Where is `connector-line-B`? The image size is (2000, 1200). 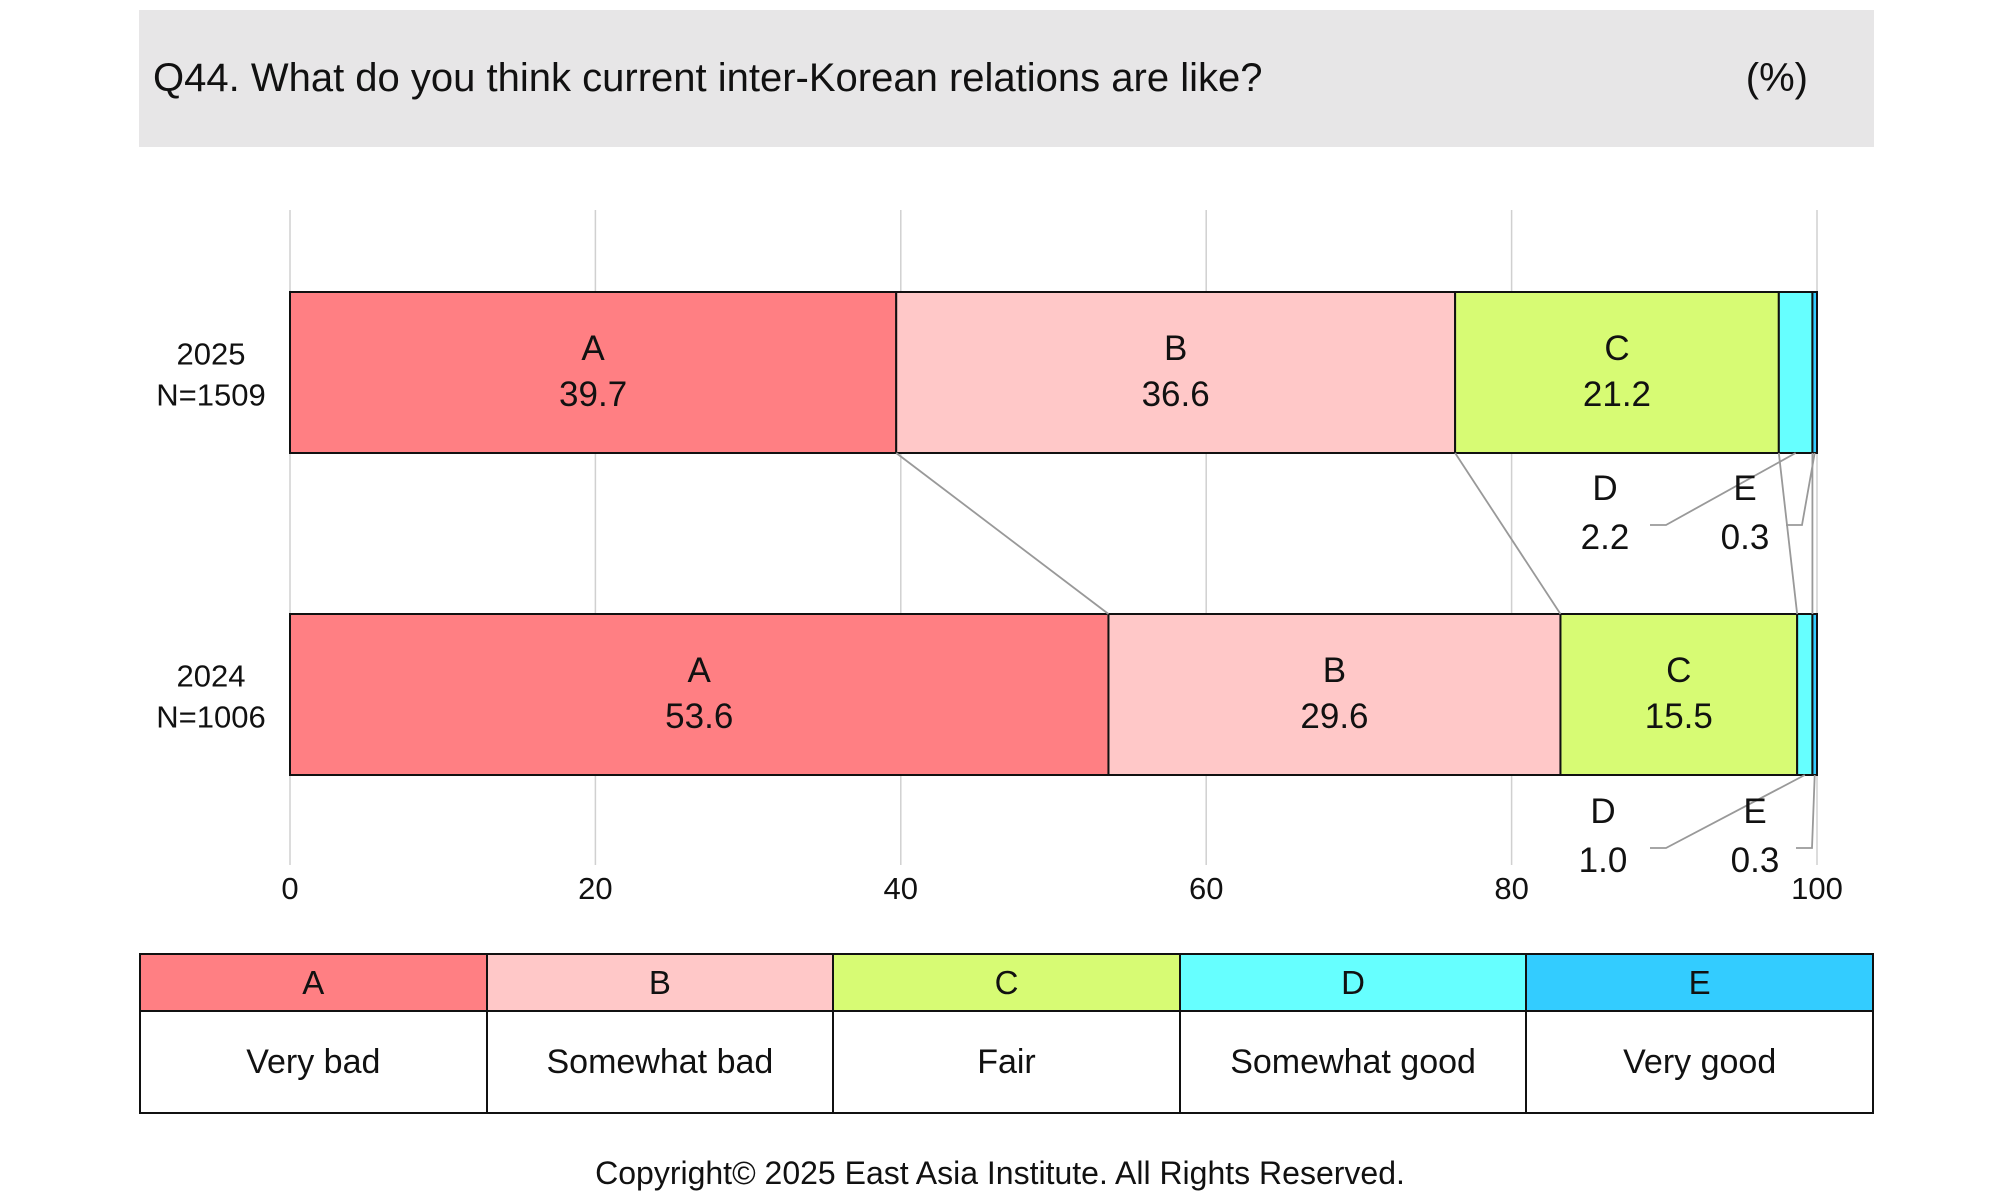
connector-line-B is located at coordinates (1508, 533).